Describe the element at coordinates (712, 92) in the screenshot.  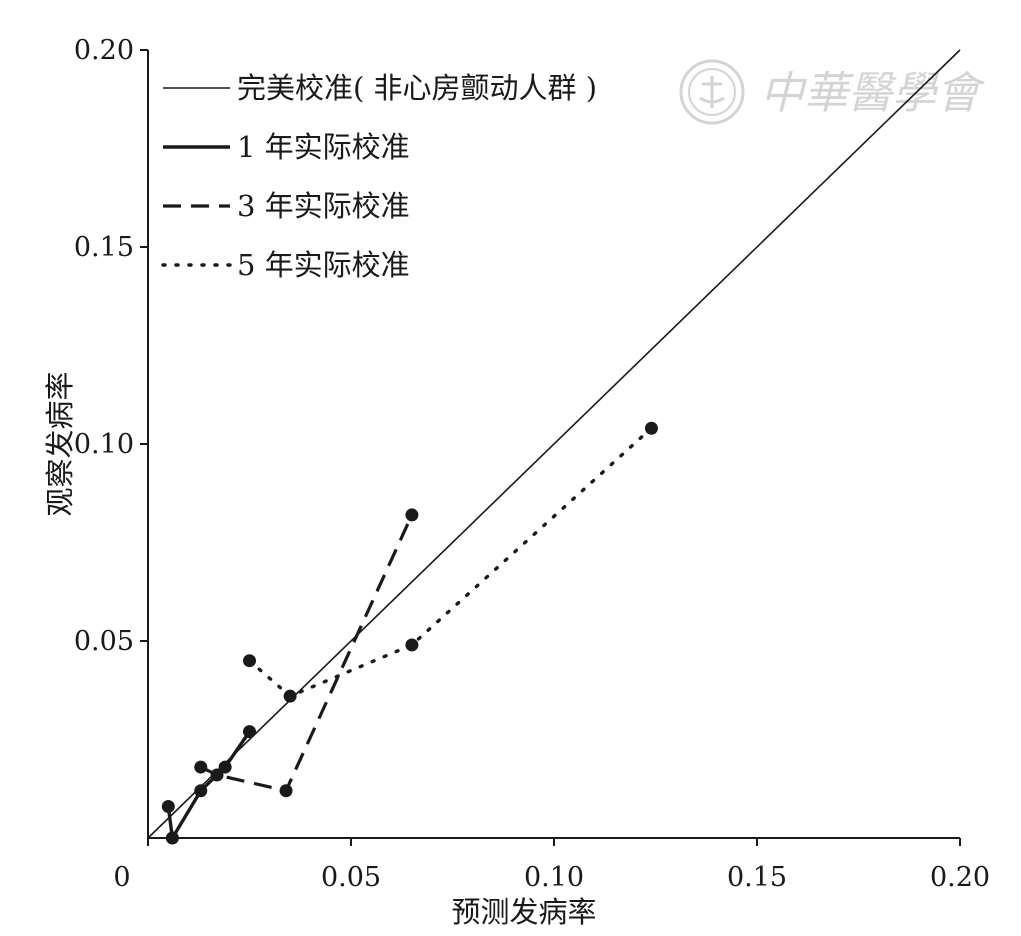
I see `society-seal-icon` at that location.